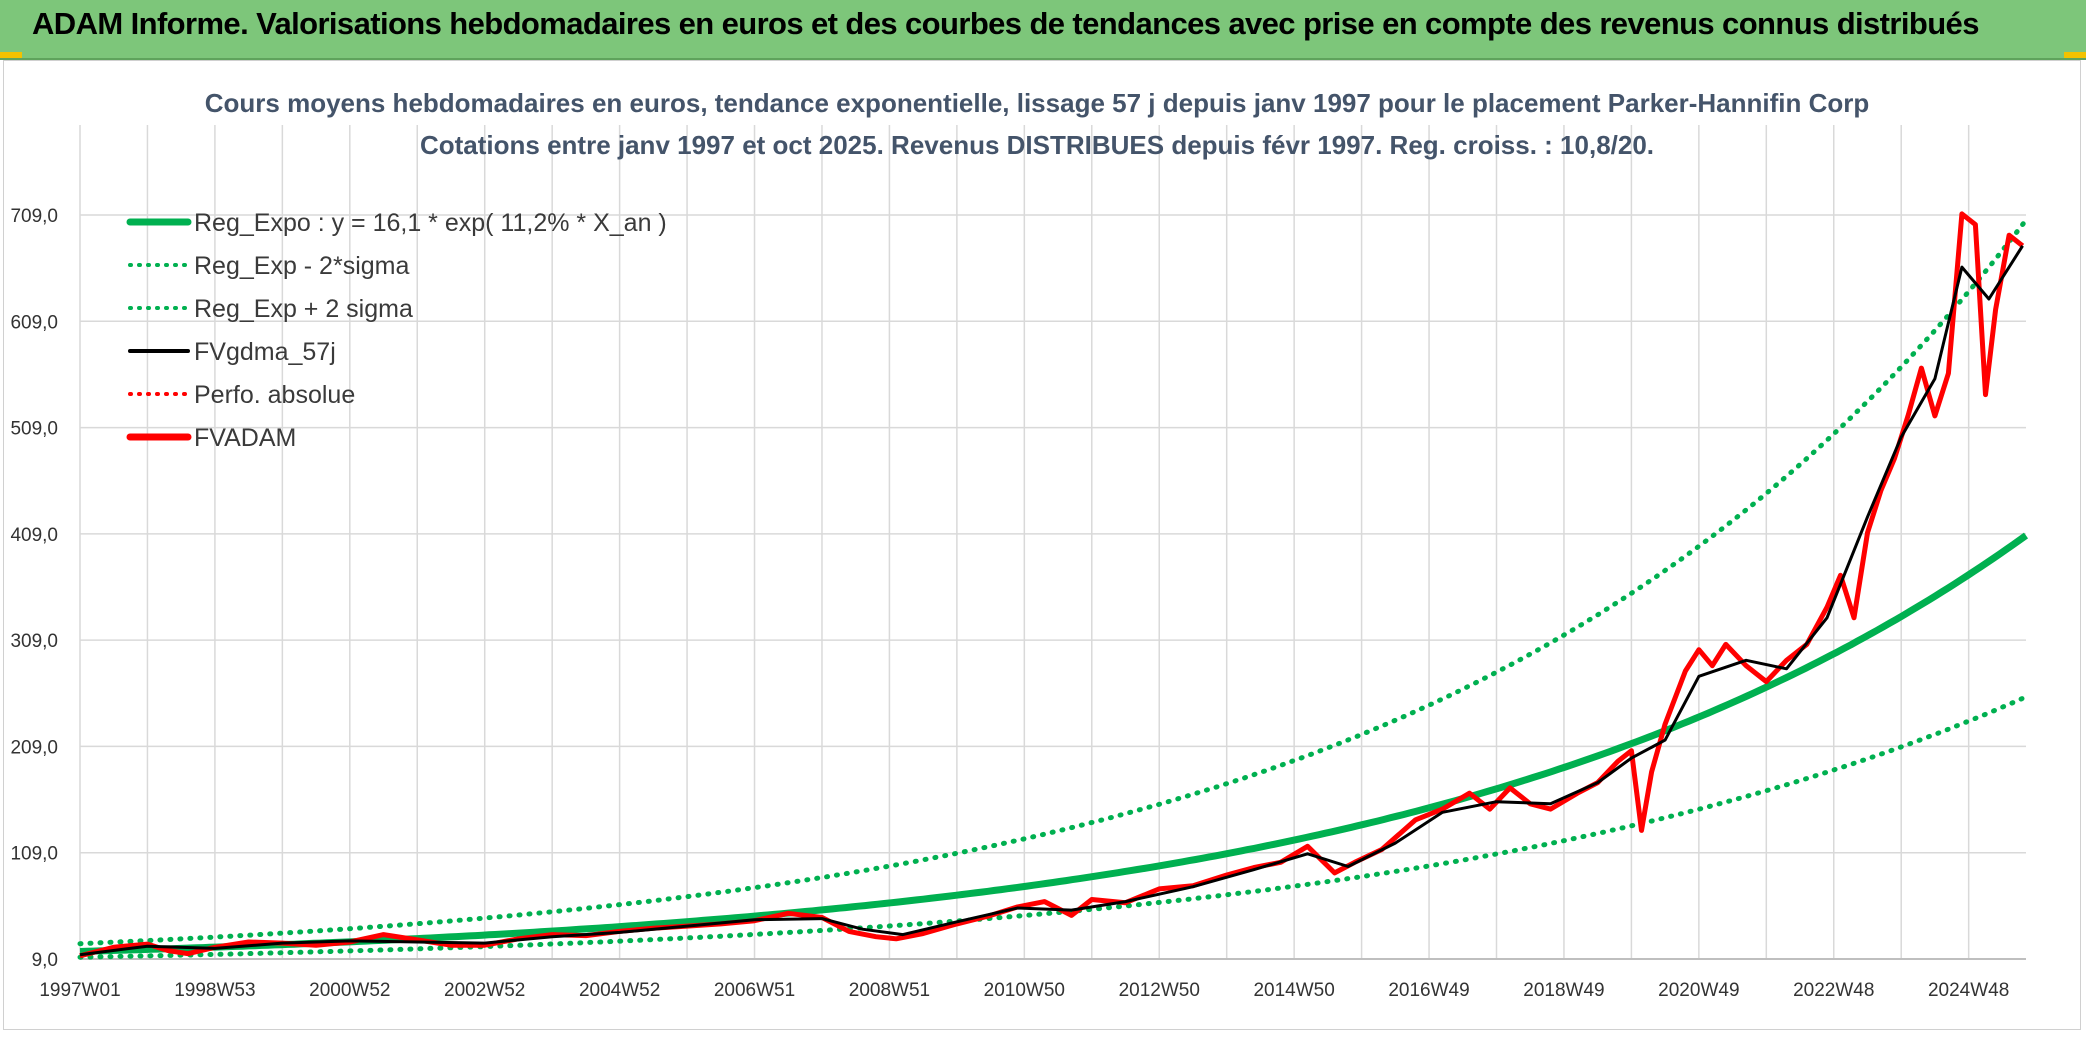 The height and width of the screenshot is (1037, 2086). I want to click on y-tick-label: 509,0, so click(34, 429).